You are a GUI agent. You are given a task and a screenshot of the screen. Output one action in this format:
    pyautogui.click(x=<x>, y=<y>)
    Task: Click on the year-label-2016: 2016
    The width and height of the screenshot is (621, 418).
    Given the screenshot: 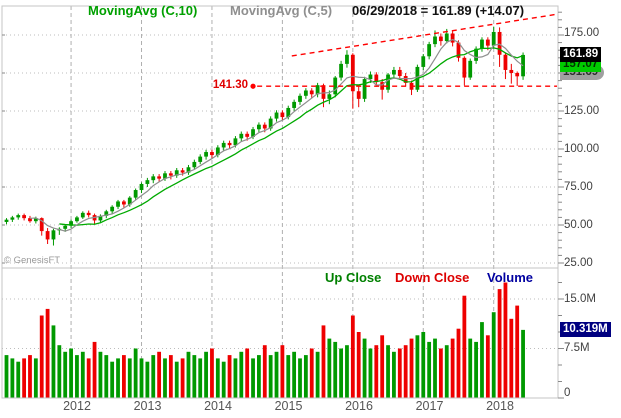 What is the action you would take?
    pyautogui.click(x=359, y=406)
    